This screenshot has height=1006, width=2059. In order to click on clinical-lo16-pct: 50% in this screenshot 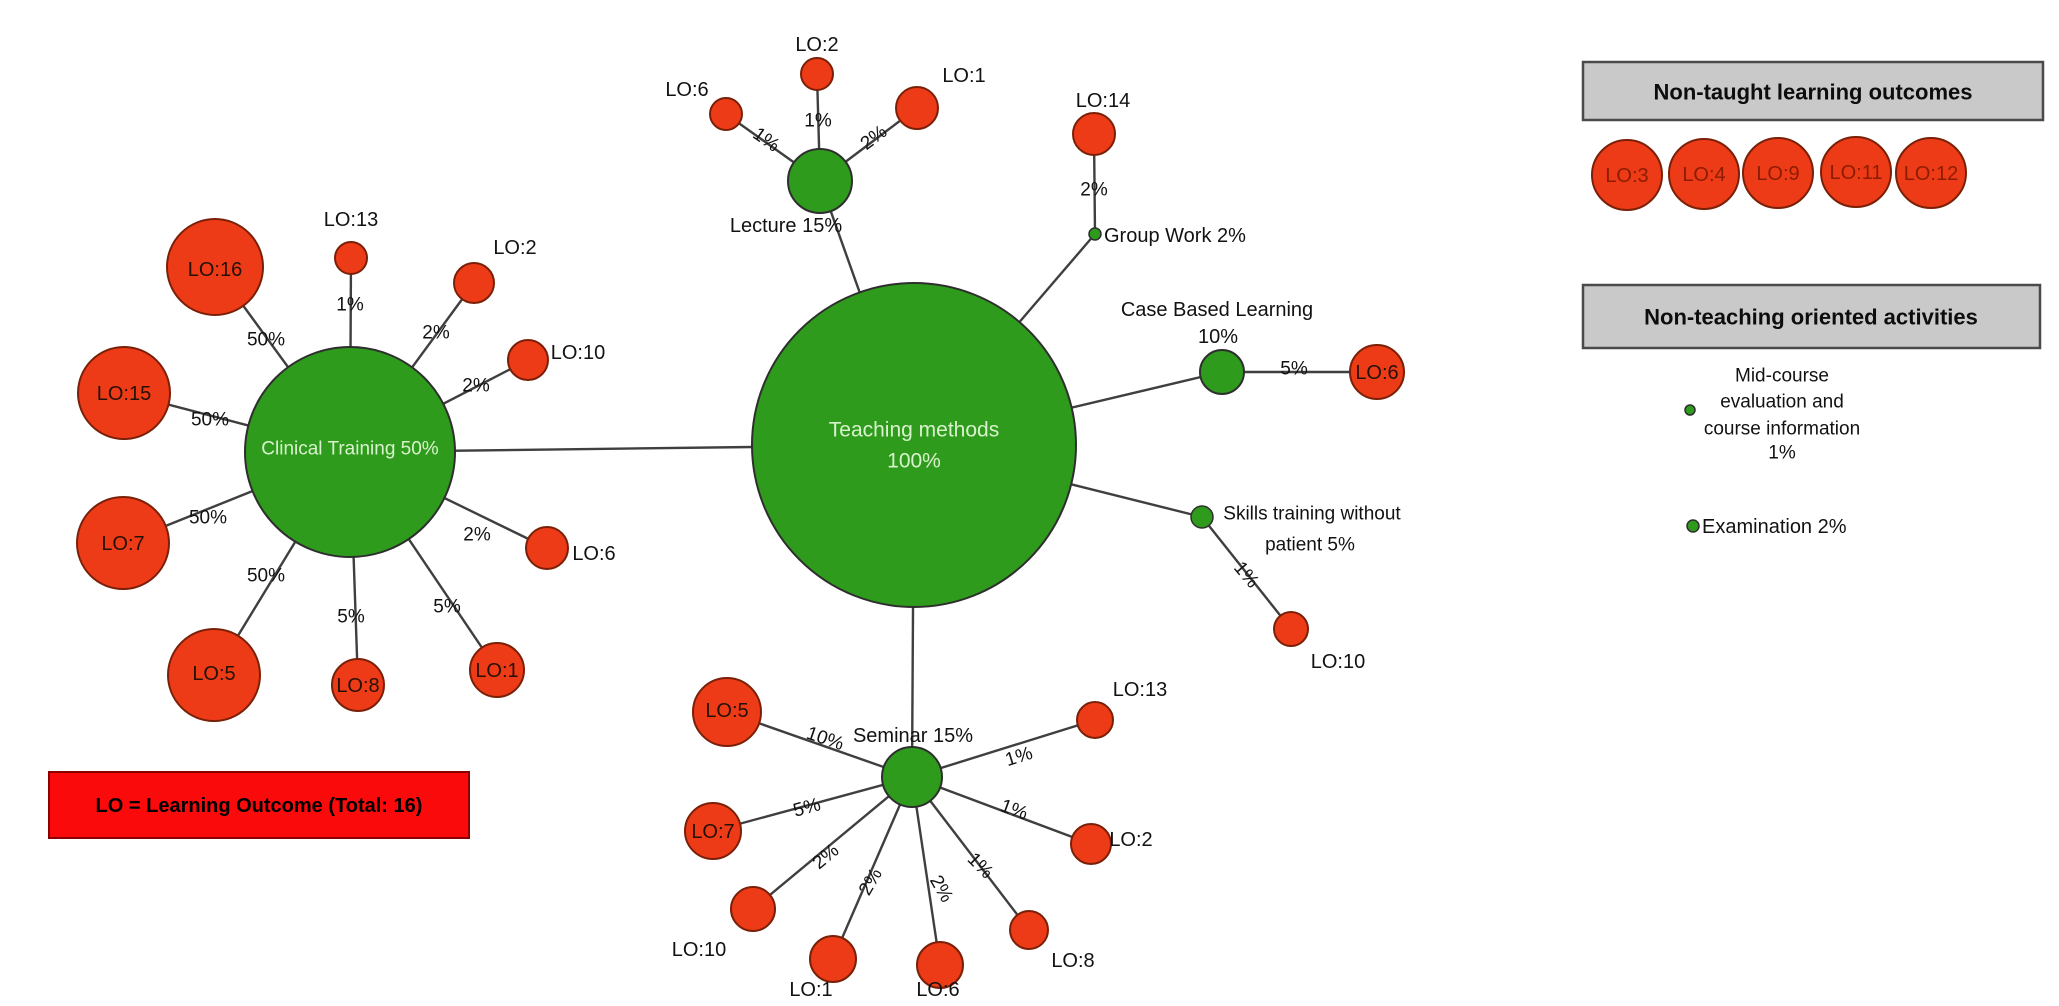, I will do `click(266, 340)`.